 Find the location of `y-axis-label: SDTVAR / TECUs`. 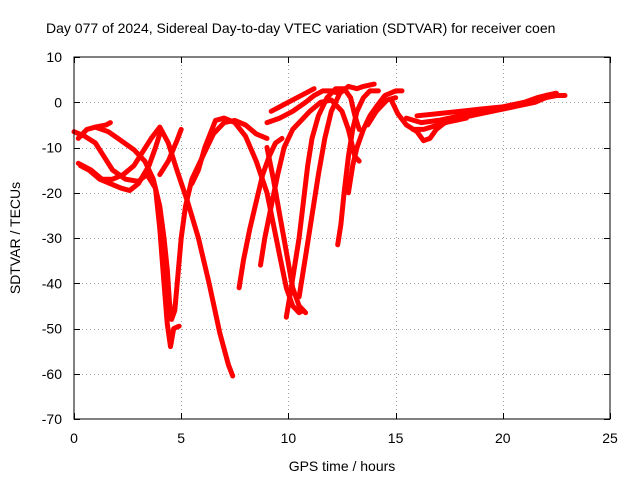

y-axis-label: SDTVAR / TECUs is located at coordinates (15, 238).